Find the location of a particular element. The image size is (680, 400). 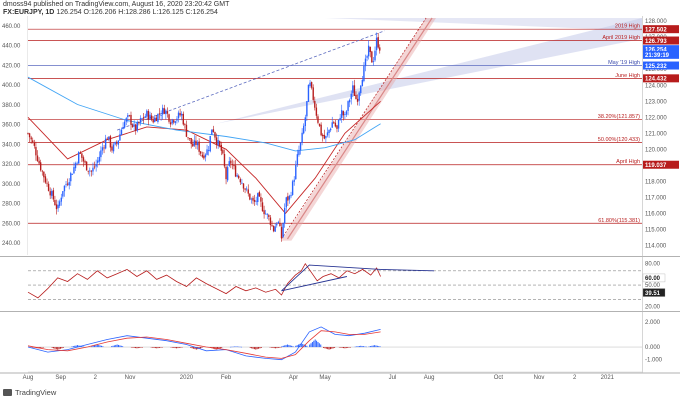

tradingview-watermark: TradingView is located at coordinates (29, 392).